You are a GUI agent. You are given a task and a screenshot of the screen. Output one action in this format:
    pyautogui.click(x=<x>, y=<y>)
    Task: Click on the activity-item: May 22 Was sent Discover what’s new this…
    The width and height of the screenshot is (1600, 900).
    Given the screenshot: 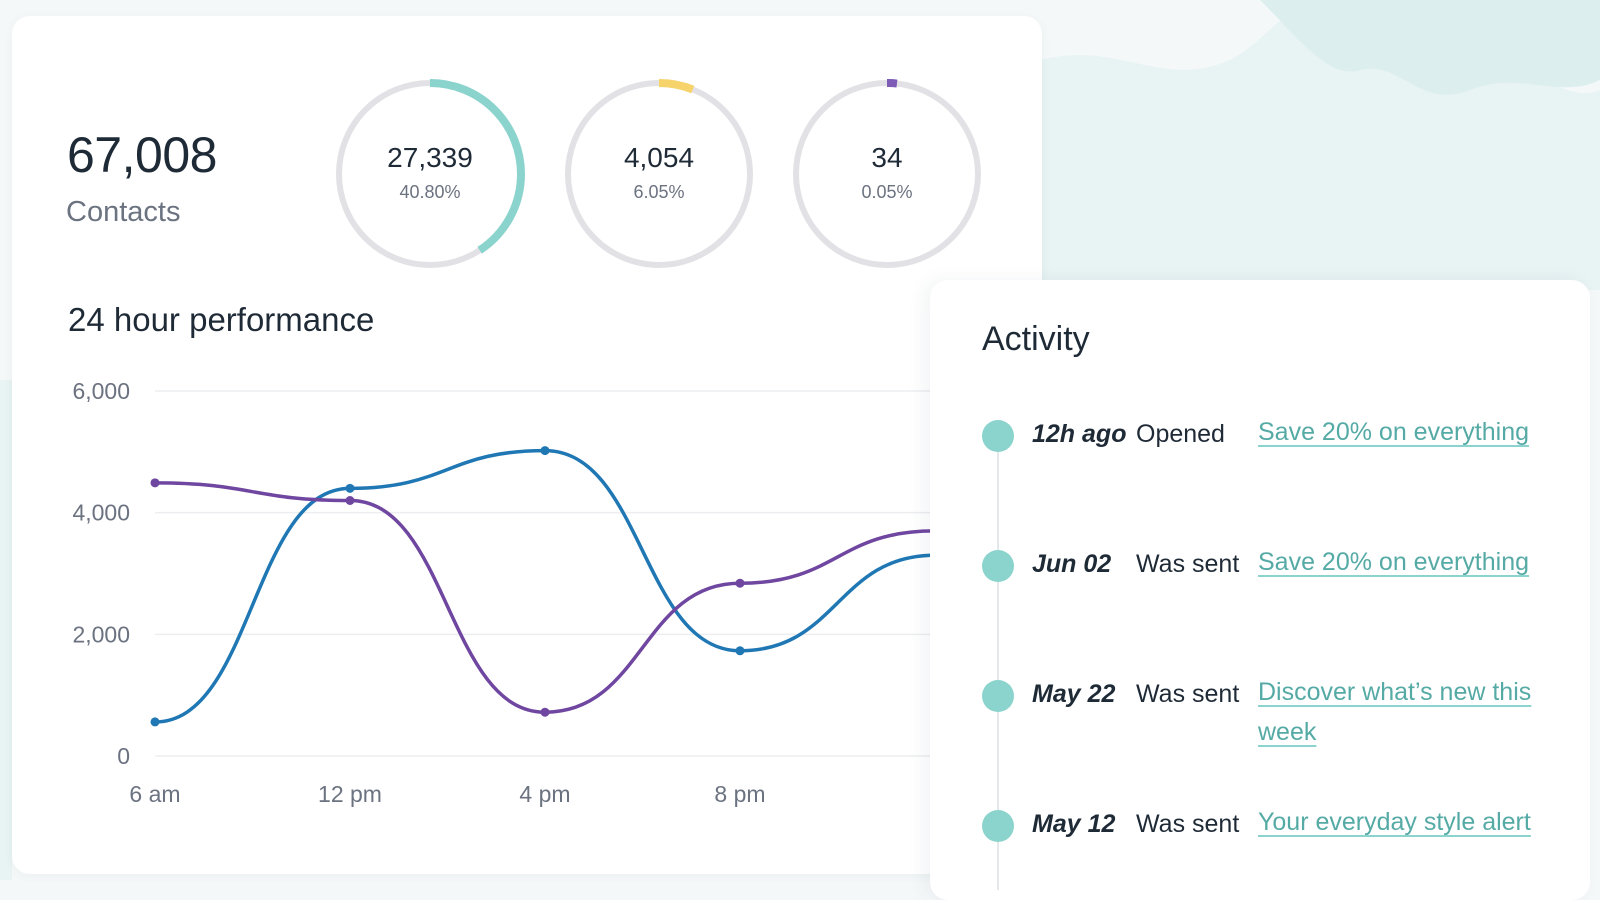 What is the action you would take?
    pyautogui.click(x=1260, y=707)
    